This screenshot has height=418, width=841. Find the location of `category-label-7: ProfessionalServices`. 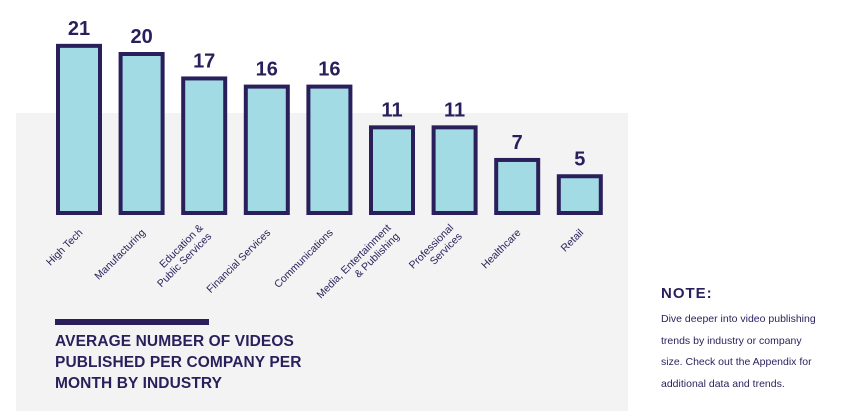

category-label-7: ProfessionalServices is located at coordinates (436, 251).